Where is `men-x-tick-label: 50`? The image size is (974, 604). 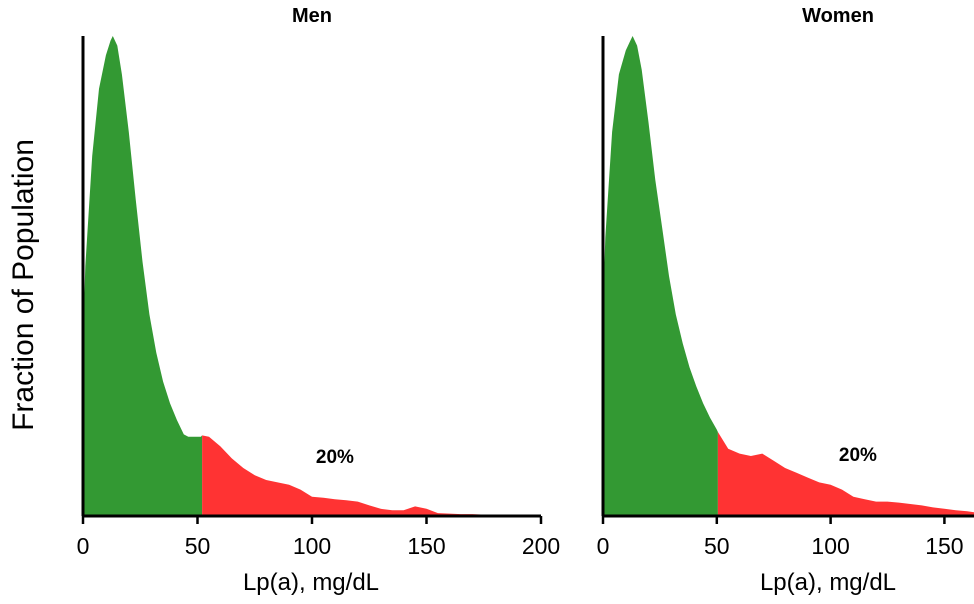
men-x-tick-label: 50 is located at coordinates (198, 546).